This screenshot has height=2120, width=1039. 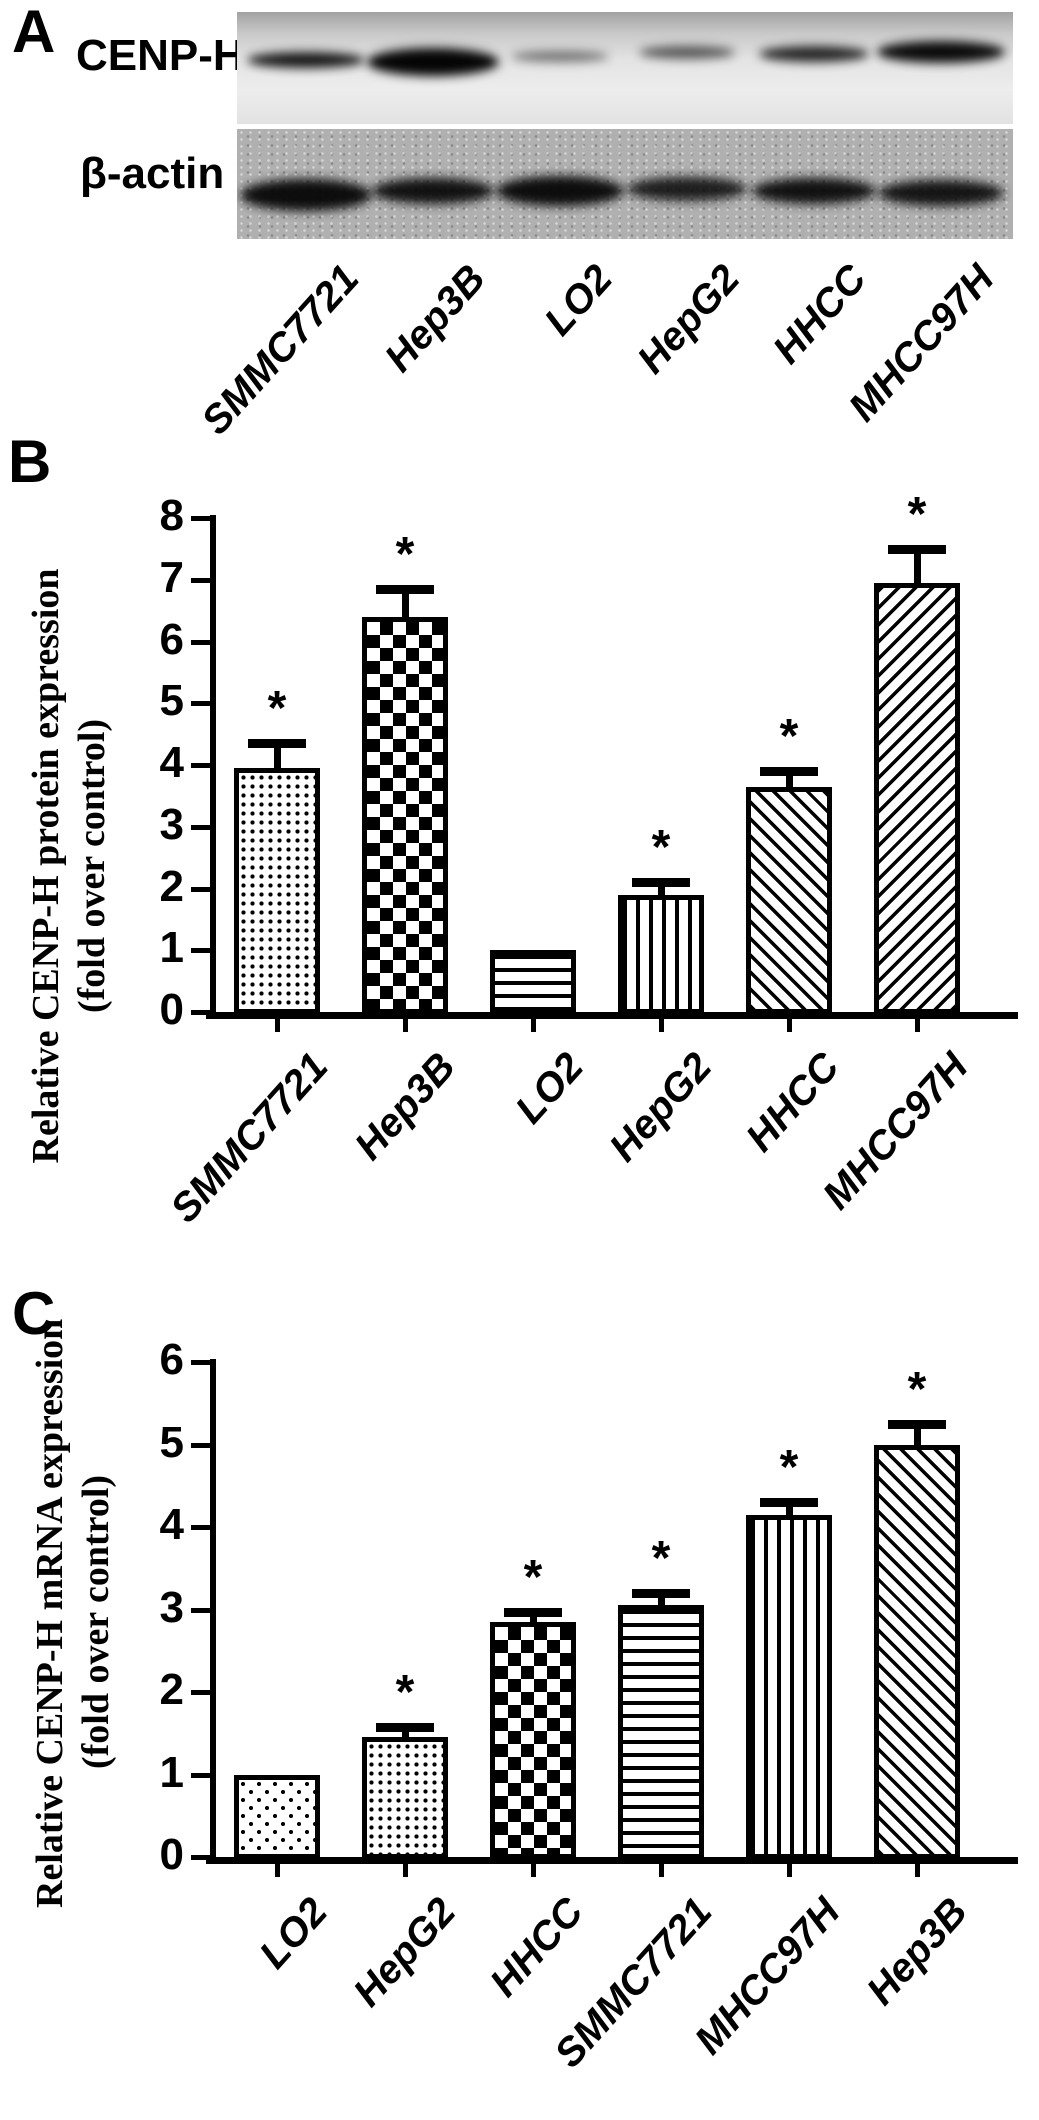 What do you see at coordinates (625, 184) in the screenshot?
I see `bactin-blot-strip` at bounding box center [625, 184].